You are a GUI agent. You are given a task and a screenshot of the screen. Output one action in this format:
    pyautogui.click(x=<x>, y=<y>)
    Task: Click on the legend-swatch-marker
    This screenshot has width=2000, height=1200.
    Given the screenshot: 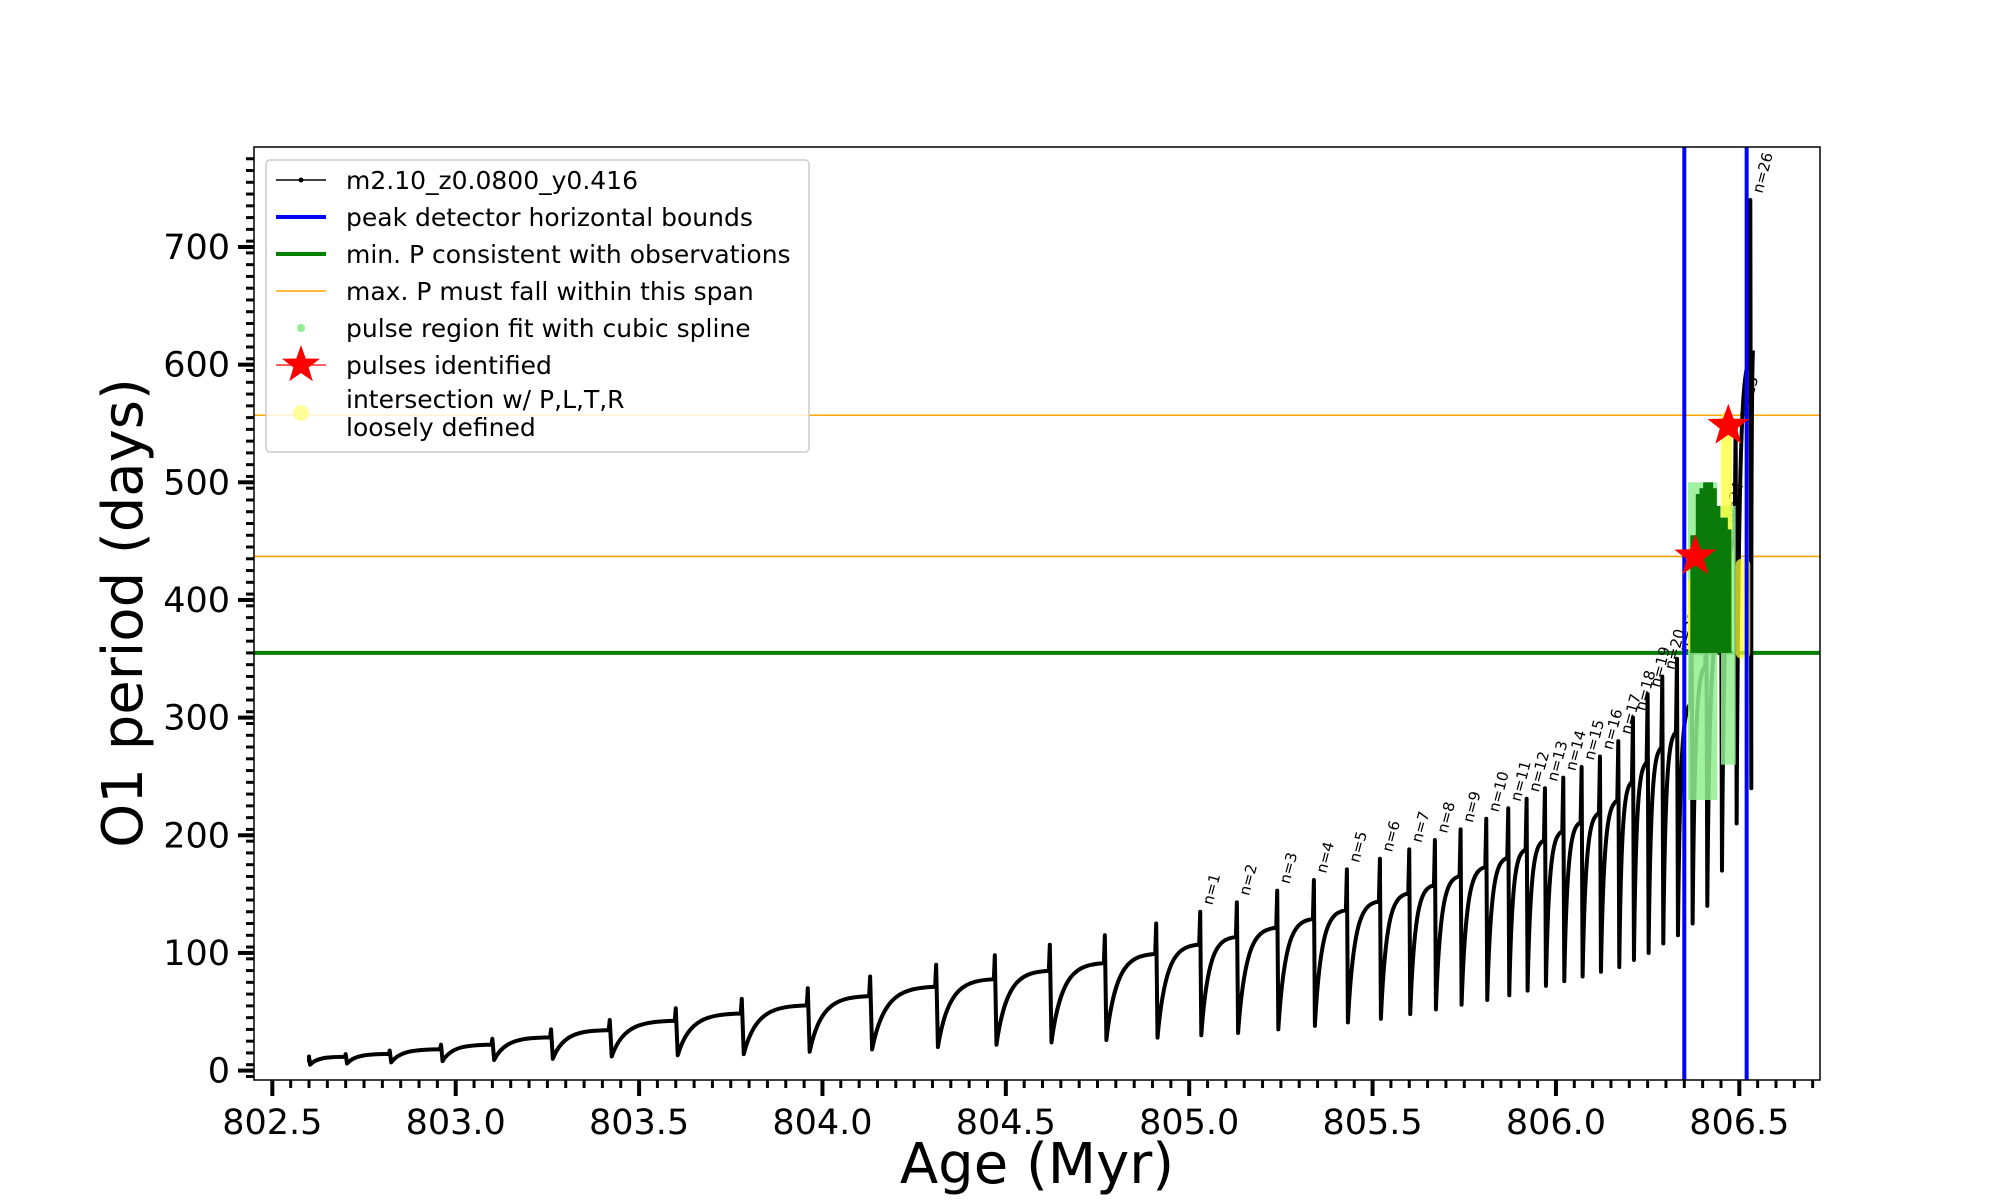 What is the action you would take?
    pyautogui.click(x=301, y=180)
    